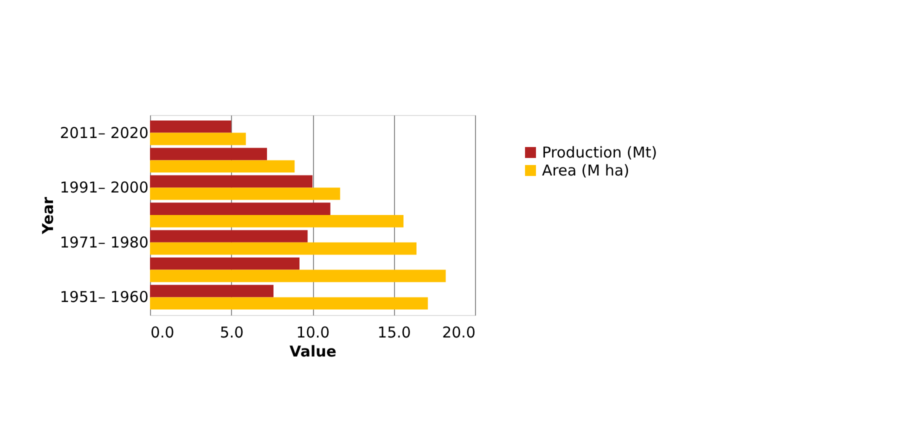  What do you see at coordinates (313, 333) in the screenshot?
I see `x-tick-label: 10.0` at bounding box center [313, 333].